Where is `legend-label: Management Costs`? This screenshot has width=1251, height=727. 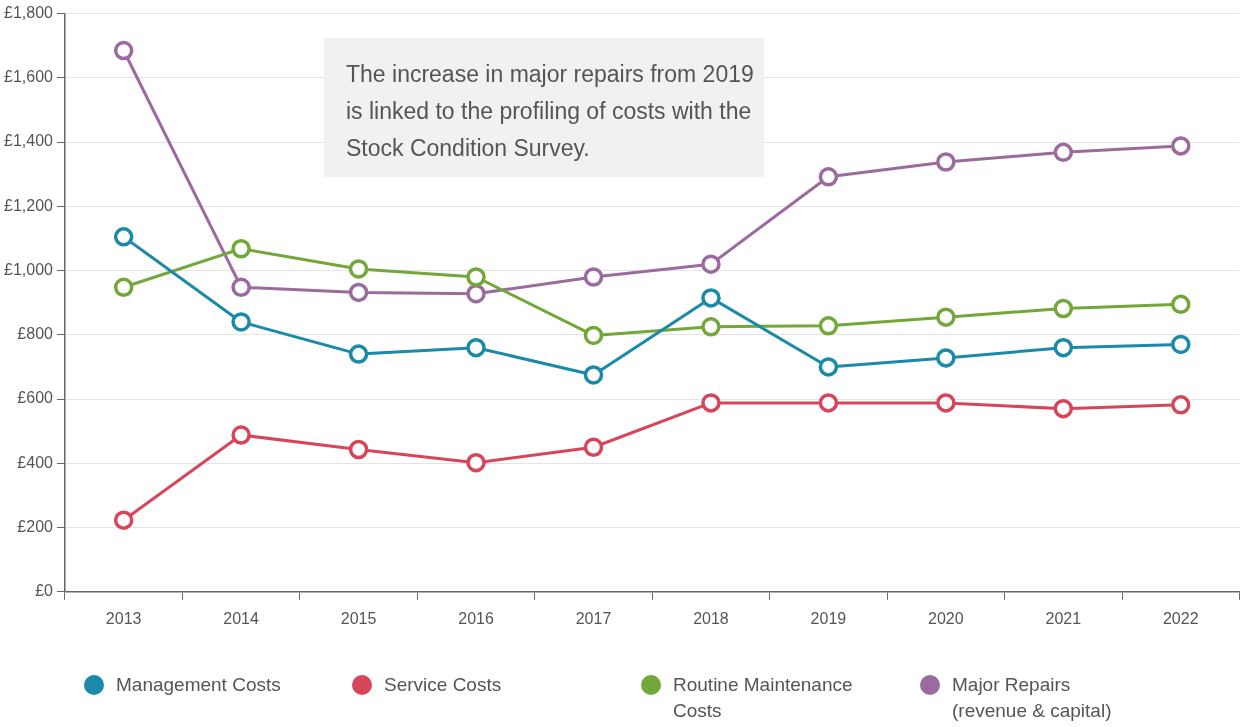
legend-label: Management Costs is located at coordinates (198, 685).